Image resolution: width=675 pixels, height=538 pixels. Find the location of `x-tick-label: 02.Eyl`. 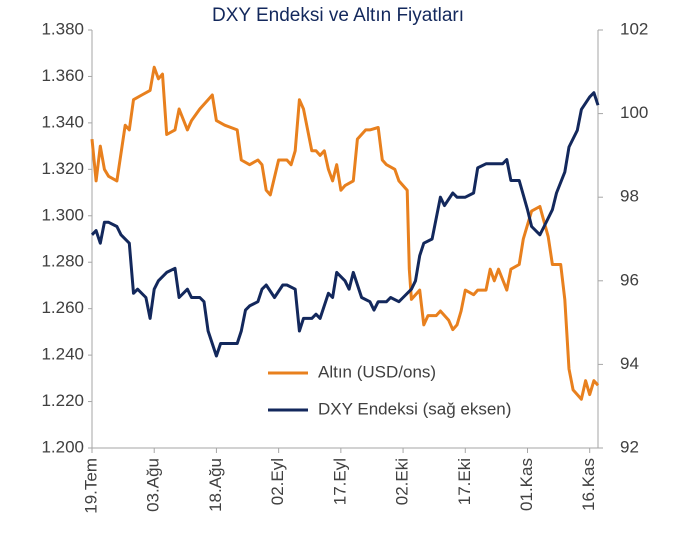

x-tick-label: 02.Eyl is located at coordinates (277, 481).